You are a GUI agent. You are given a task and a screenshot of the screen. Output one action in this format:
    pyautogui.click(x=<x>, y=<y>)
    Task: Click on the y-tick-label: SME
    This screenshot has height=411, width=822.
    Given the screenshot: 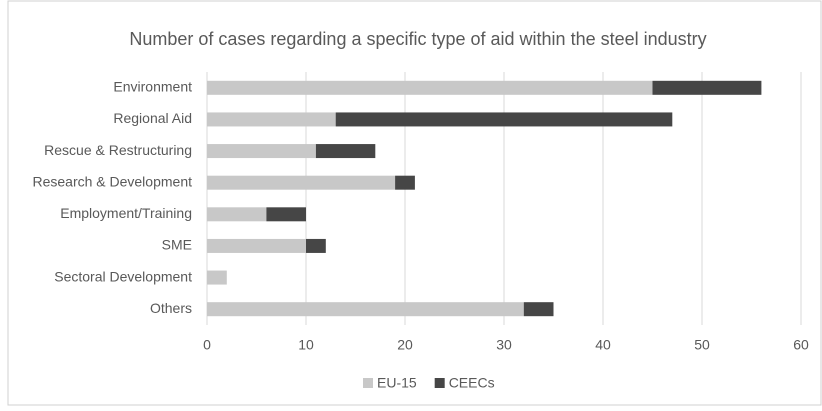 What is the action you would take?
    pyautogui.click(x=177, y=245)
    